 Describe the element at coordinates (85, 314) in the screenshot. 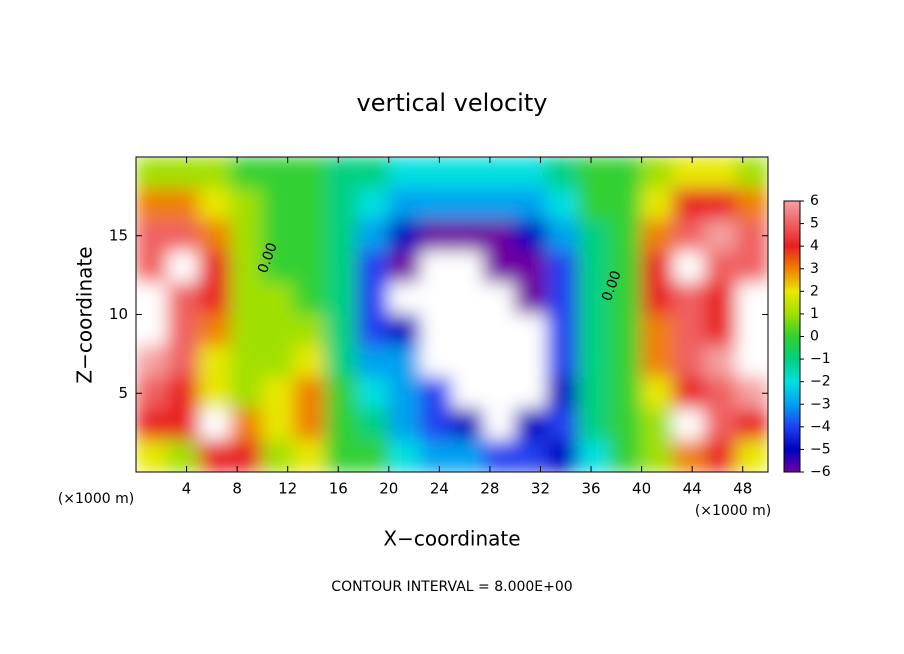

I see `y-axis-label: Z−coordinate` at that location.